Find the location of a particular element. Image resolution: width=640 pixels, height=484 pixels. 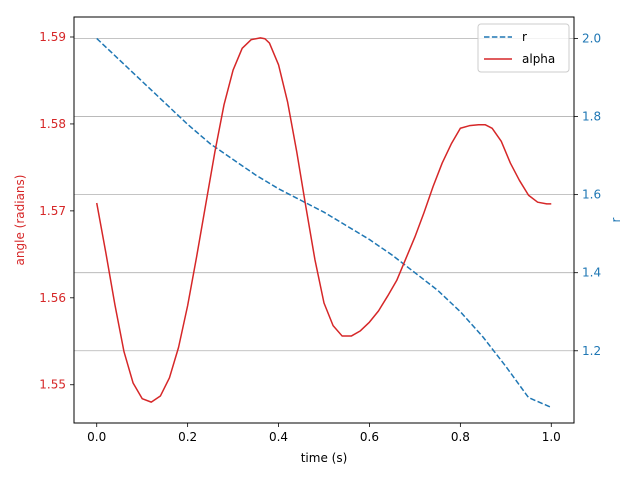

right-tick-label-1: 1.4 is located at coordinates (591, 273).